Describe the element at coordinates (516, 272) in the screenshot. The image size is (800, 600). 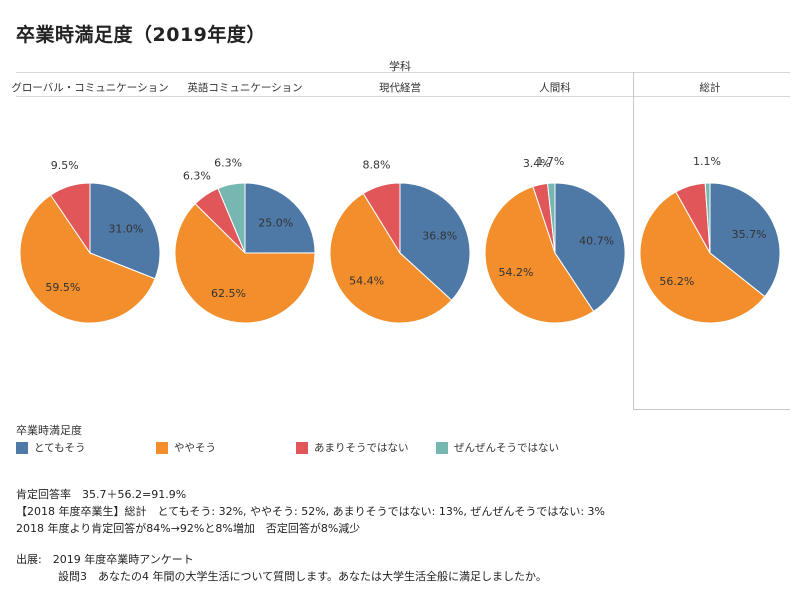
I see `slice-data-label: 54.2%` at that location.